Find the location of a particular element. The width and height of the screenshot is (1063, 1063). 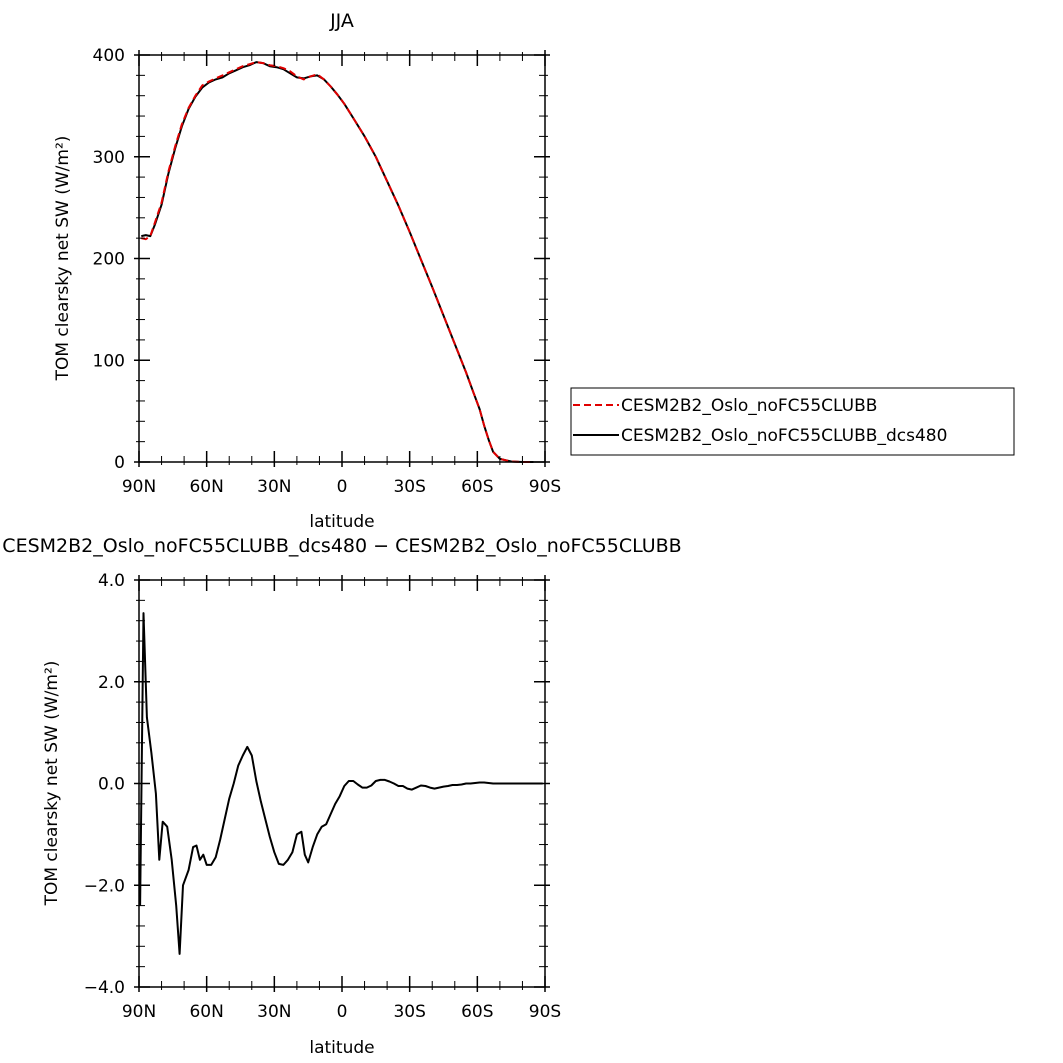

top-x-axis-title: latitude is located at coordinates (341, 522).